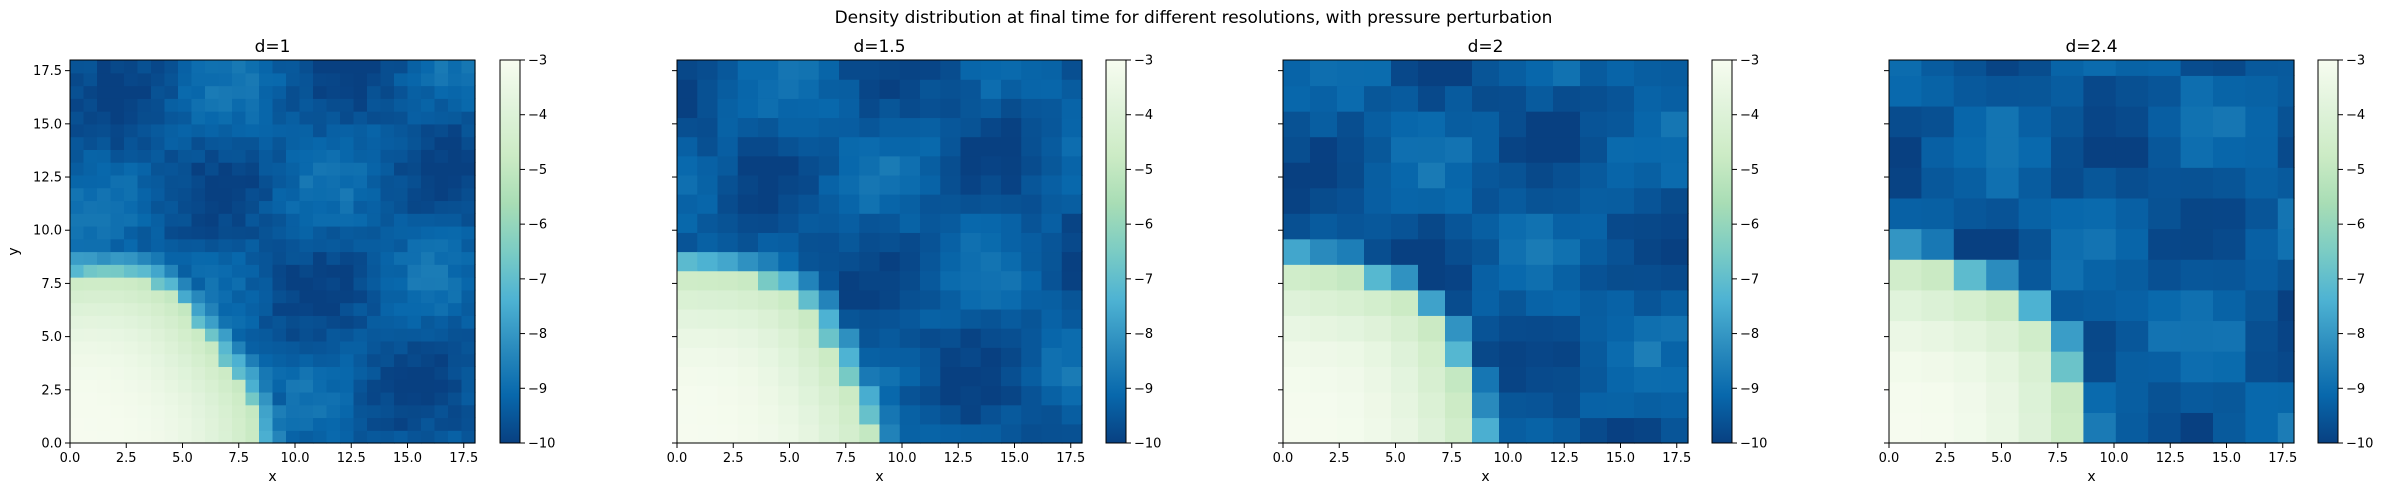  Describe the element at coordinates (2355, 279) in the screenshot. I see `colorbar-tick-label: −7` at that location.